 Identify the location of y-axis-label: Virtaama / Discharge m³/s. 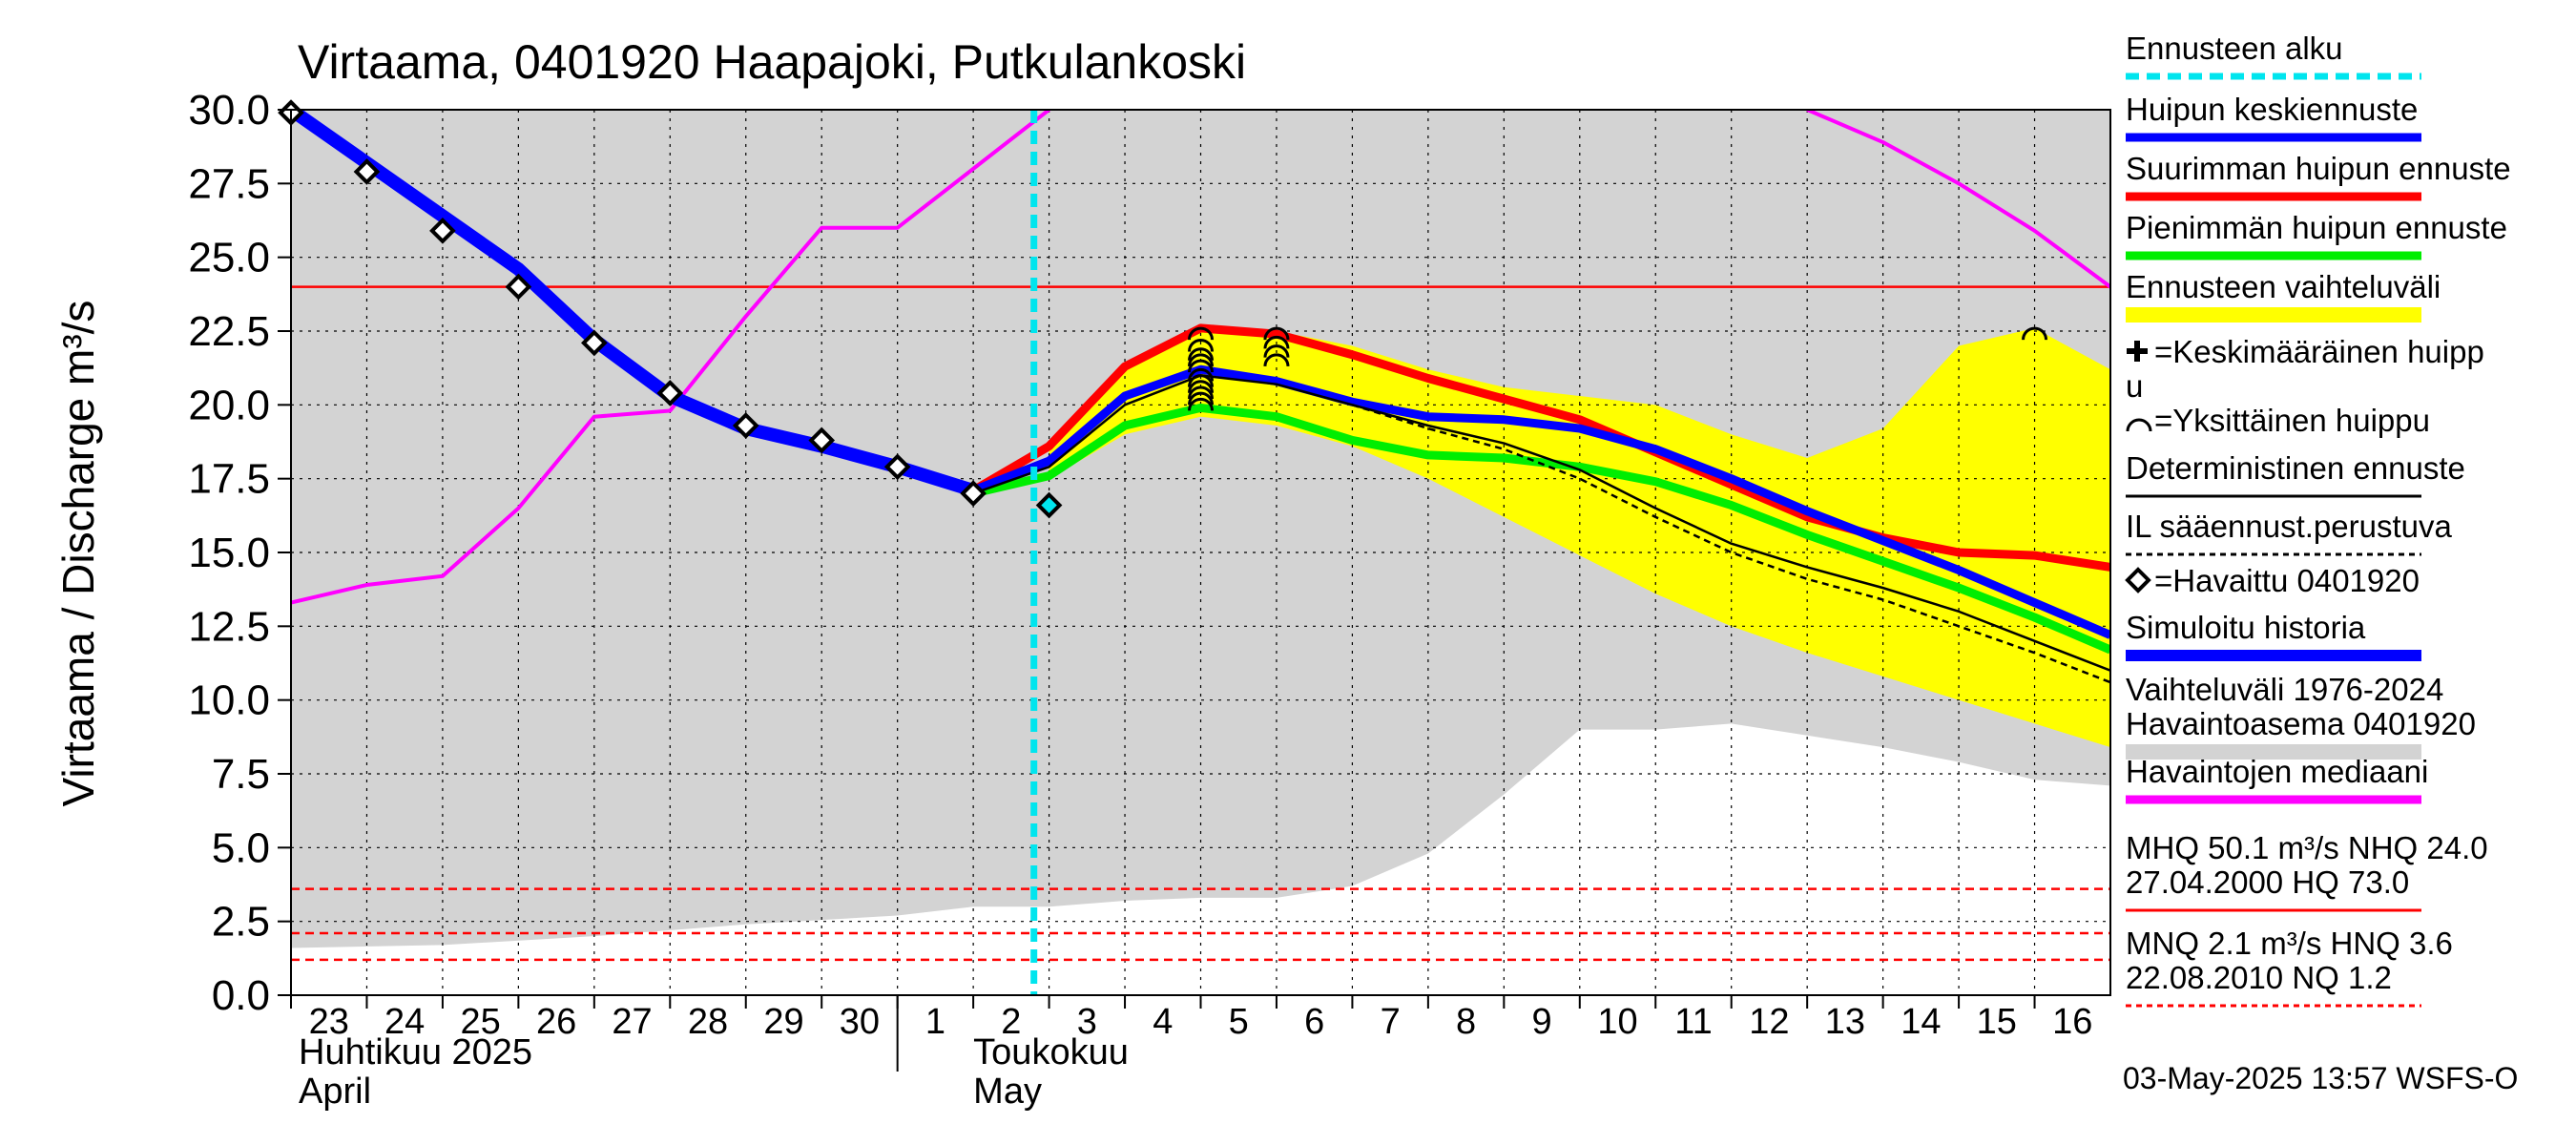
(78, 554).